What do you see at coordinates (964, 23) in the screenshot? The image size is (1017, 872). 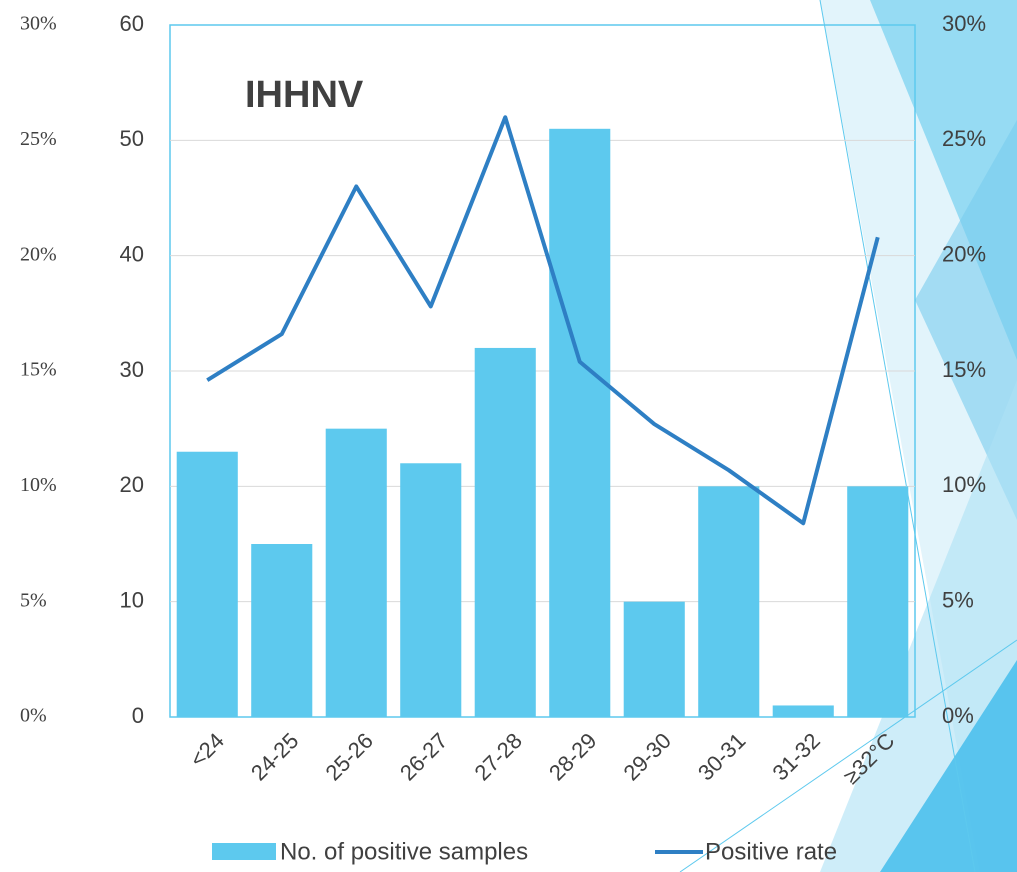 I see `y2-tick-label: 30%` at bounding box center [964, 23].